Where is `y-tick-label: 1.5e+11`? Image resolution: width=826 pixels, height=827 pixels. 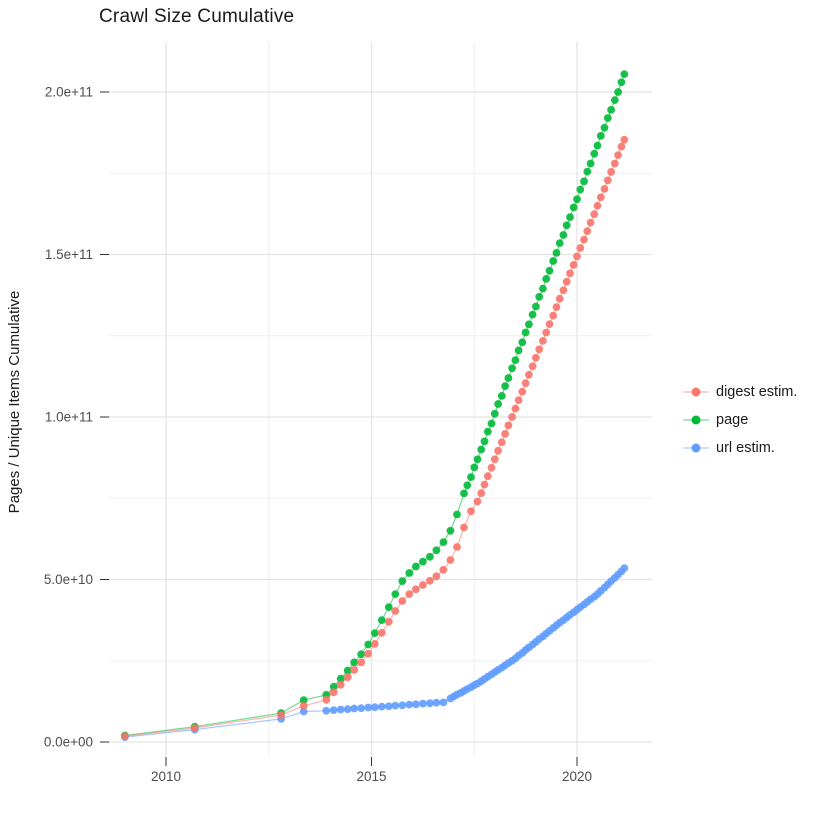
y-tick-label: 1.5e+11 is located at coordinates (69, 254).